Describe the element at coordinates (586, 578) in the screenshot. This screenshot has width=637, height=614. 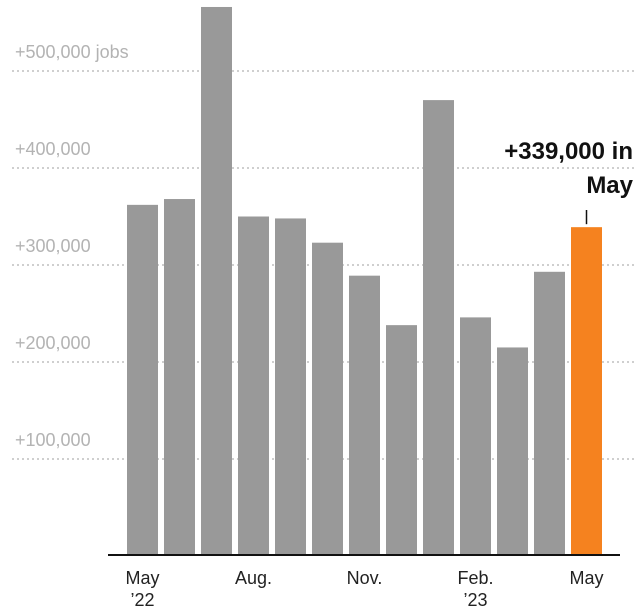
I see `x-tick-label: May` at that location.